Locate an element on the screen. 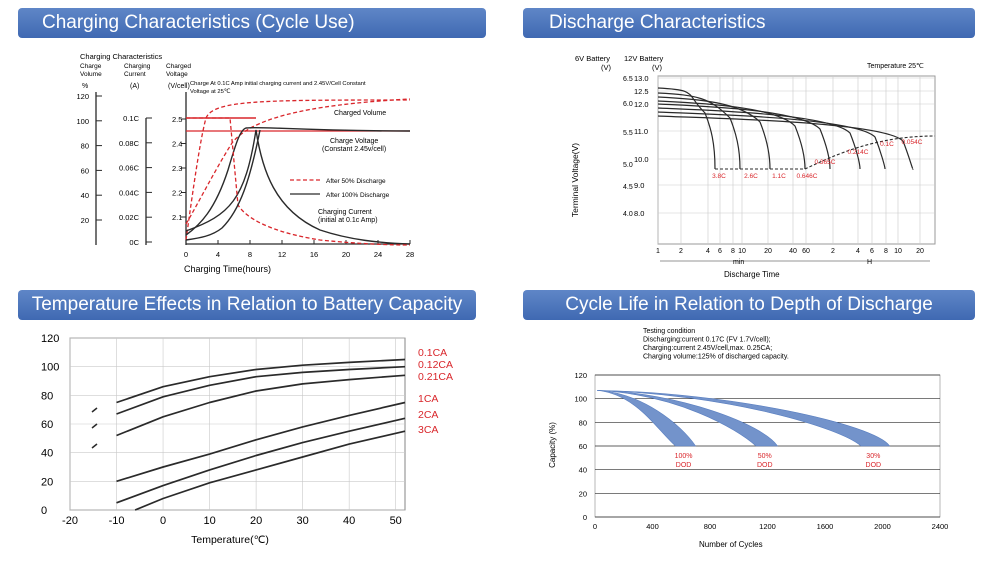 Image resolution: width=1000 pixels, height=561 pixels. x-tick-label: 16 is located at coordinates (314, 254).